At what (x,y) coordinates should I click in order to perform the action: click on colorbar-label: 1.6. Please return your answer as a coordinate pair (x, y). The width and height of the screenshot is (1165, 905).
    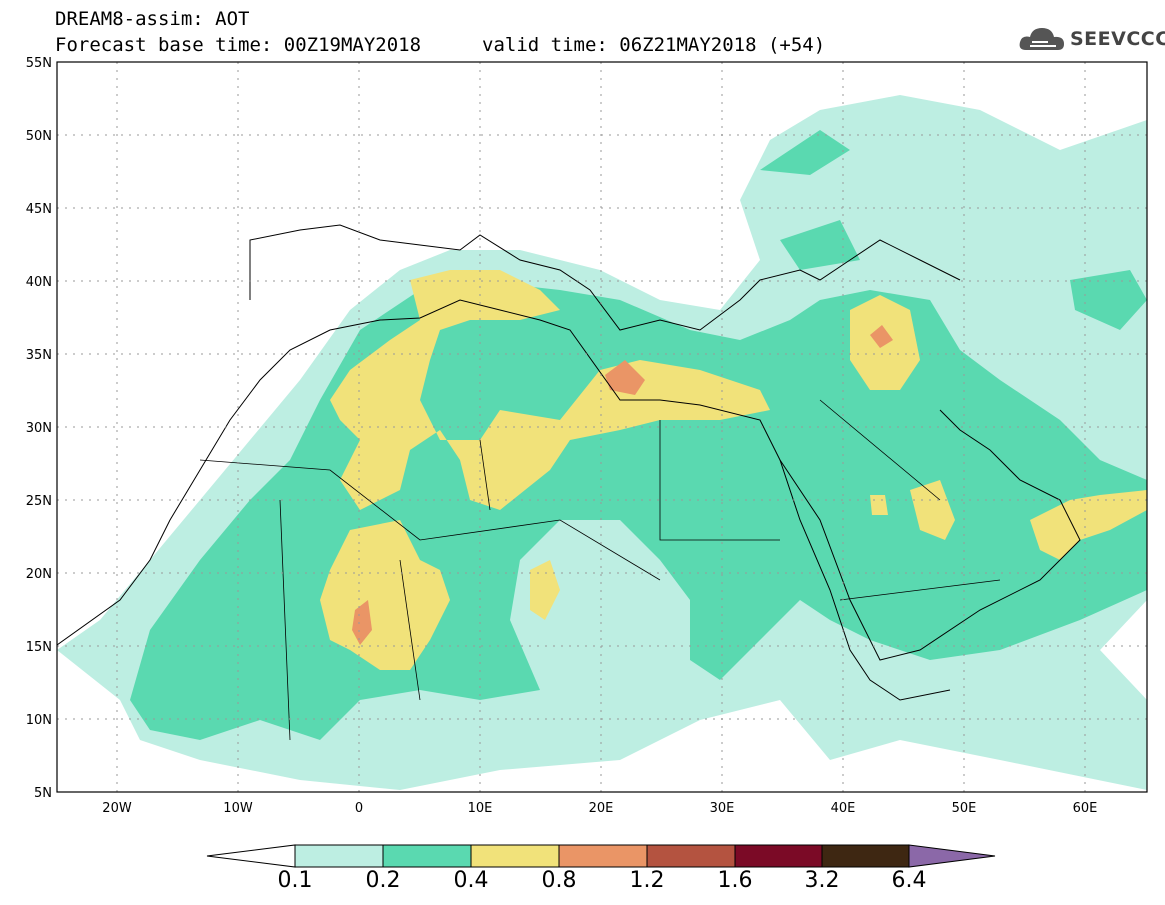
    Looking at the image, I should click on (735, 880).